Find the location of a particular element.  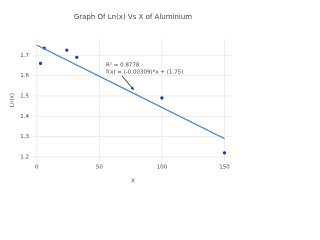

y-tick-label: 1.2 is located at coordinates (24, 157).